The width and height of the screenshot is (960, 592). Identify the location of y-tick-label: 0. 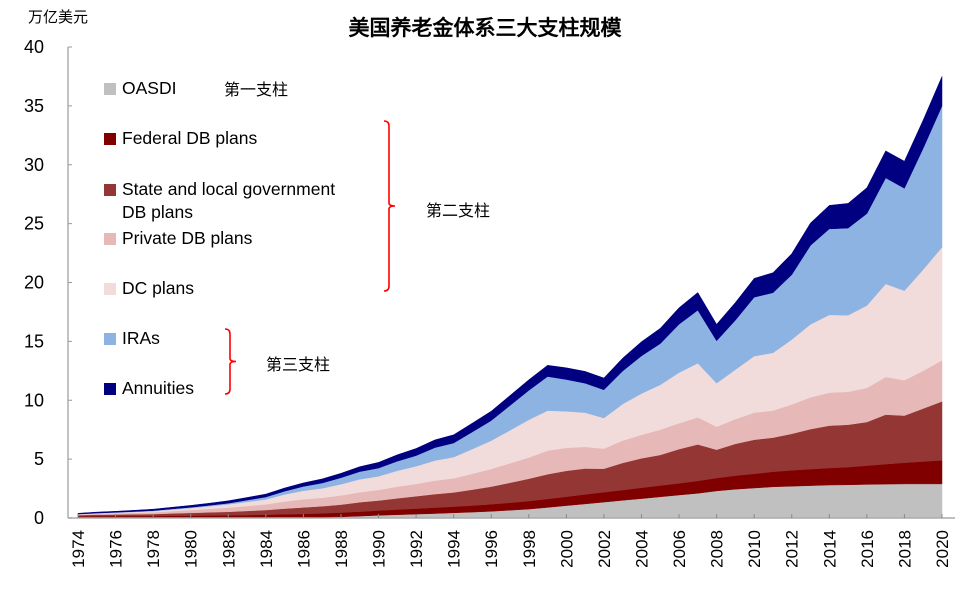
(39, 518).